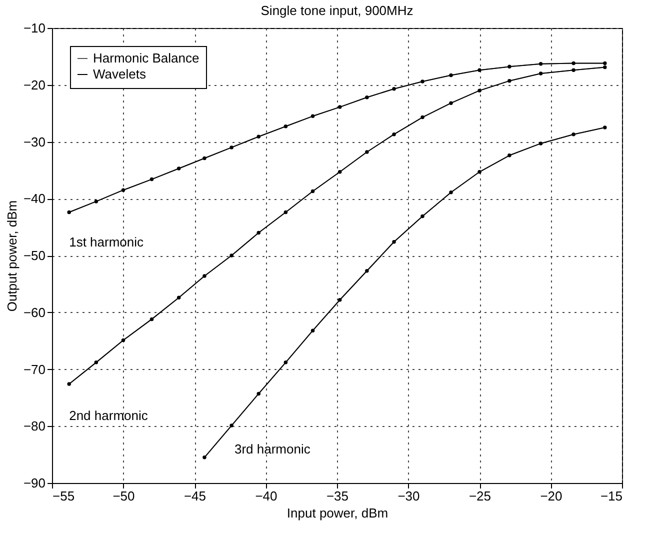 The width and height of the screenshot is (657, 538). What do you see at coordinates (34, 369) in the screenshot?
I see `y-tick-label: −70` at bounding box center [34, 369].